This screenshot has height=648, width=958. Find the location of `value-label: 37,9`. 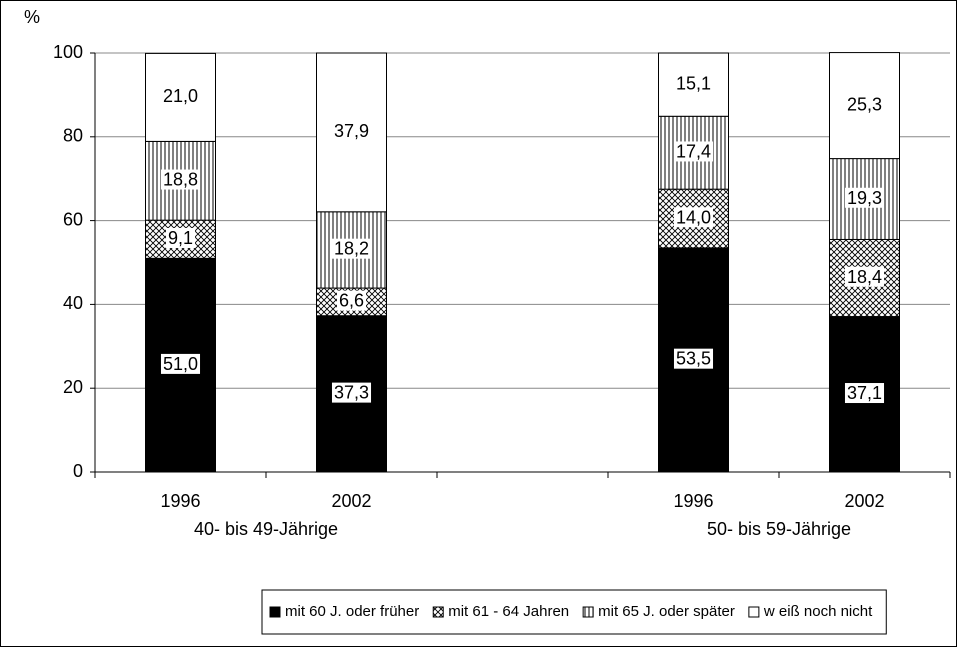

value-label: 37,9 is located at coordinates (351, 131).